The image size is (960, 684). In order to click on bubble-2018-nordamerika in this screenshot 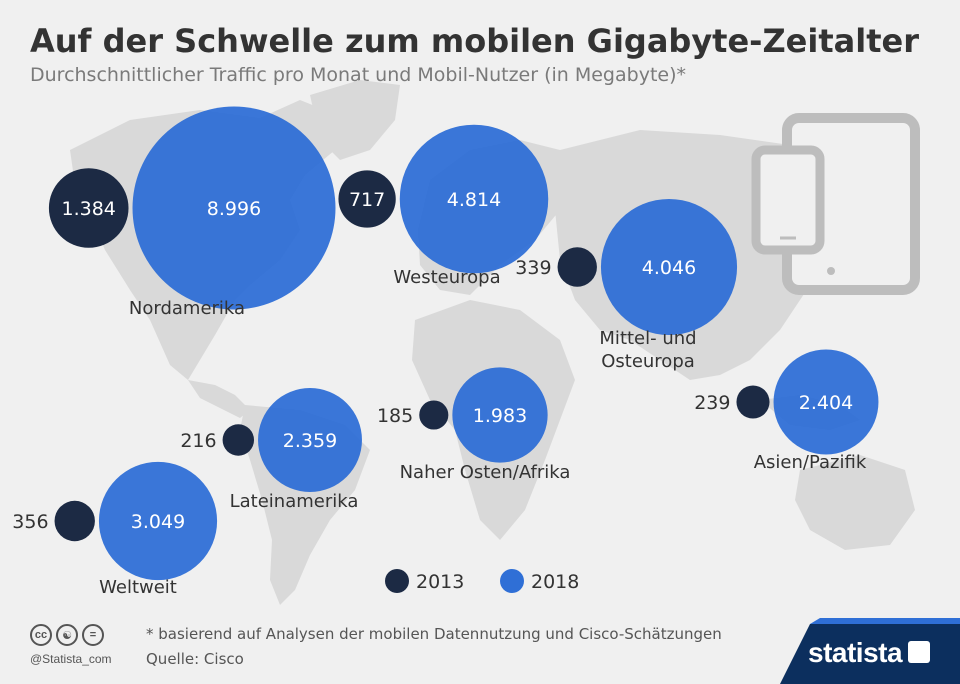, I will do `click(234, 208)`.